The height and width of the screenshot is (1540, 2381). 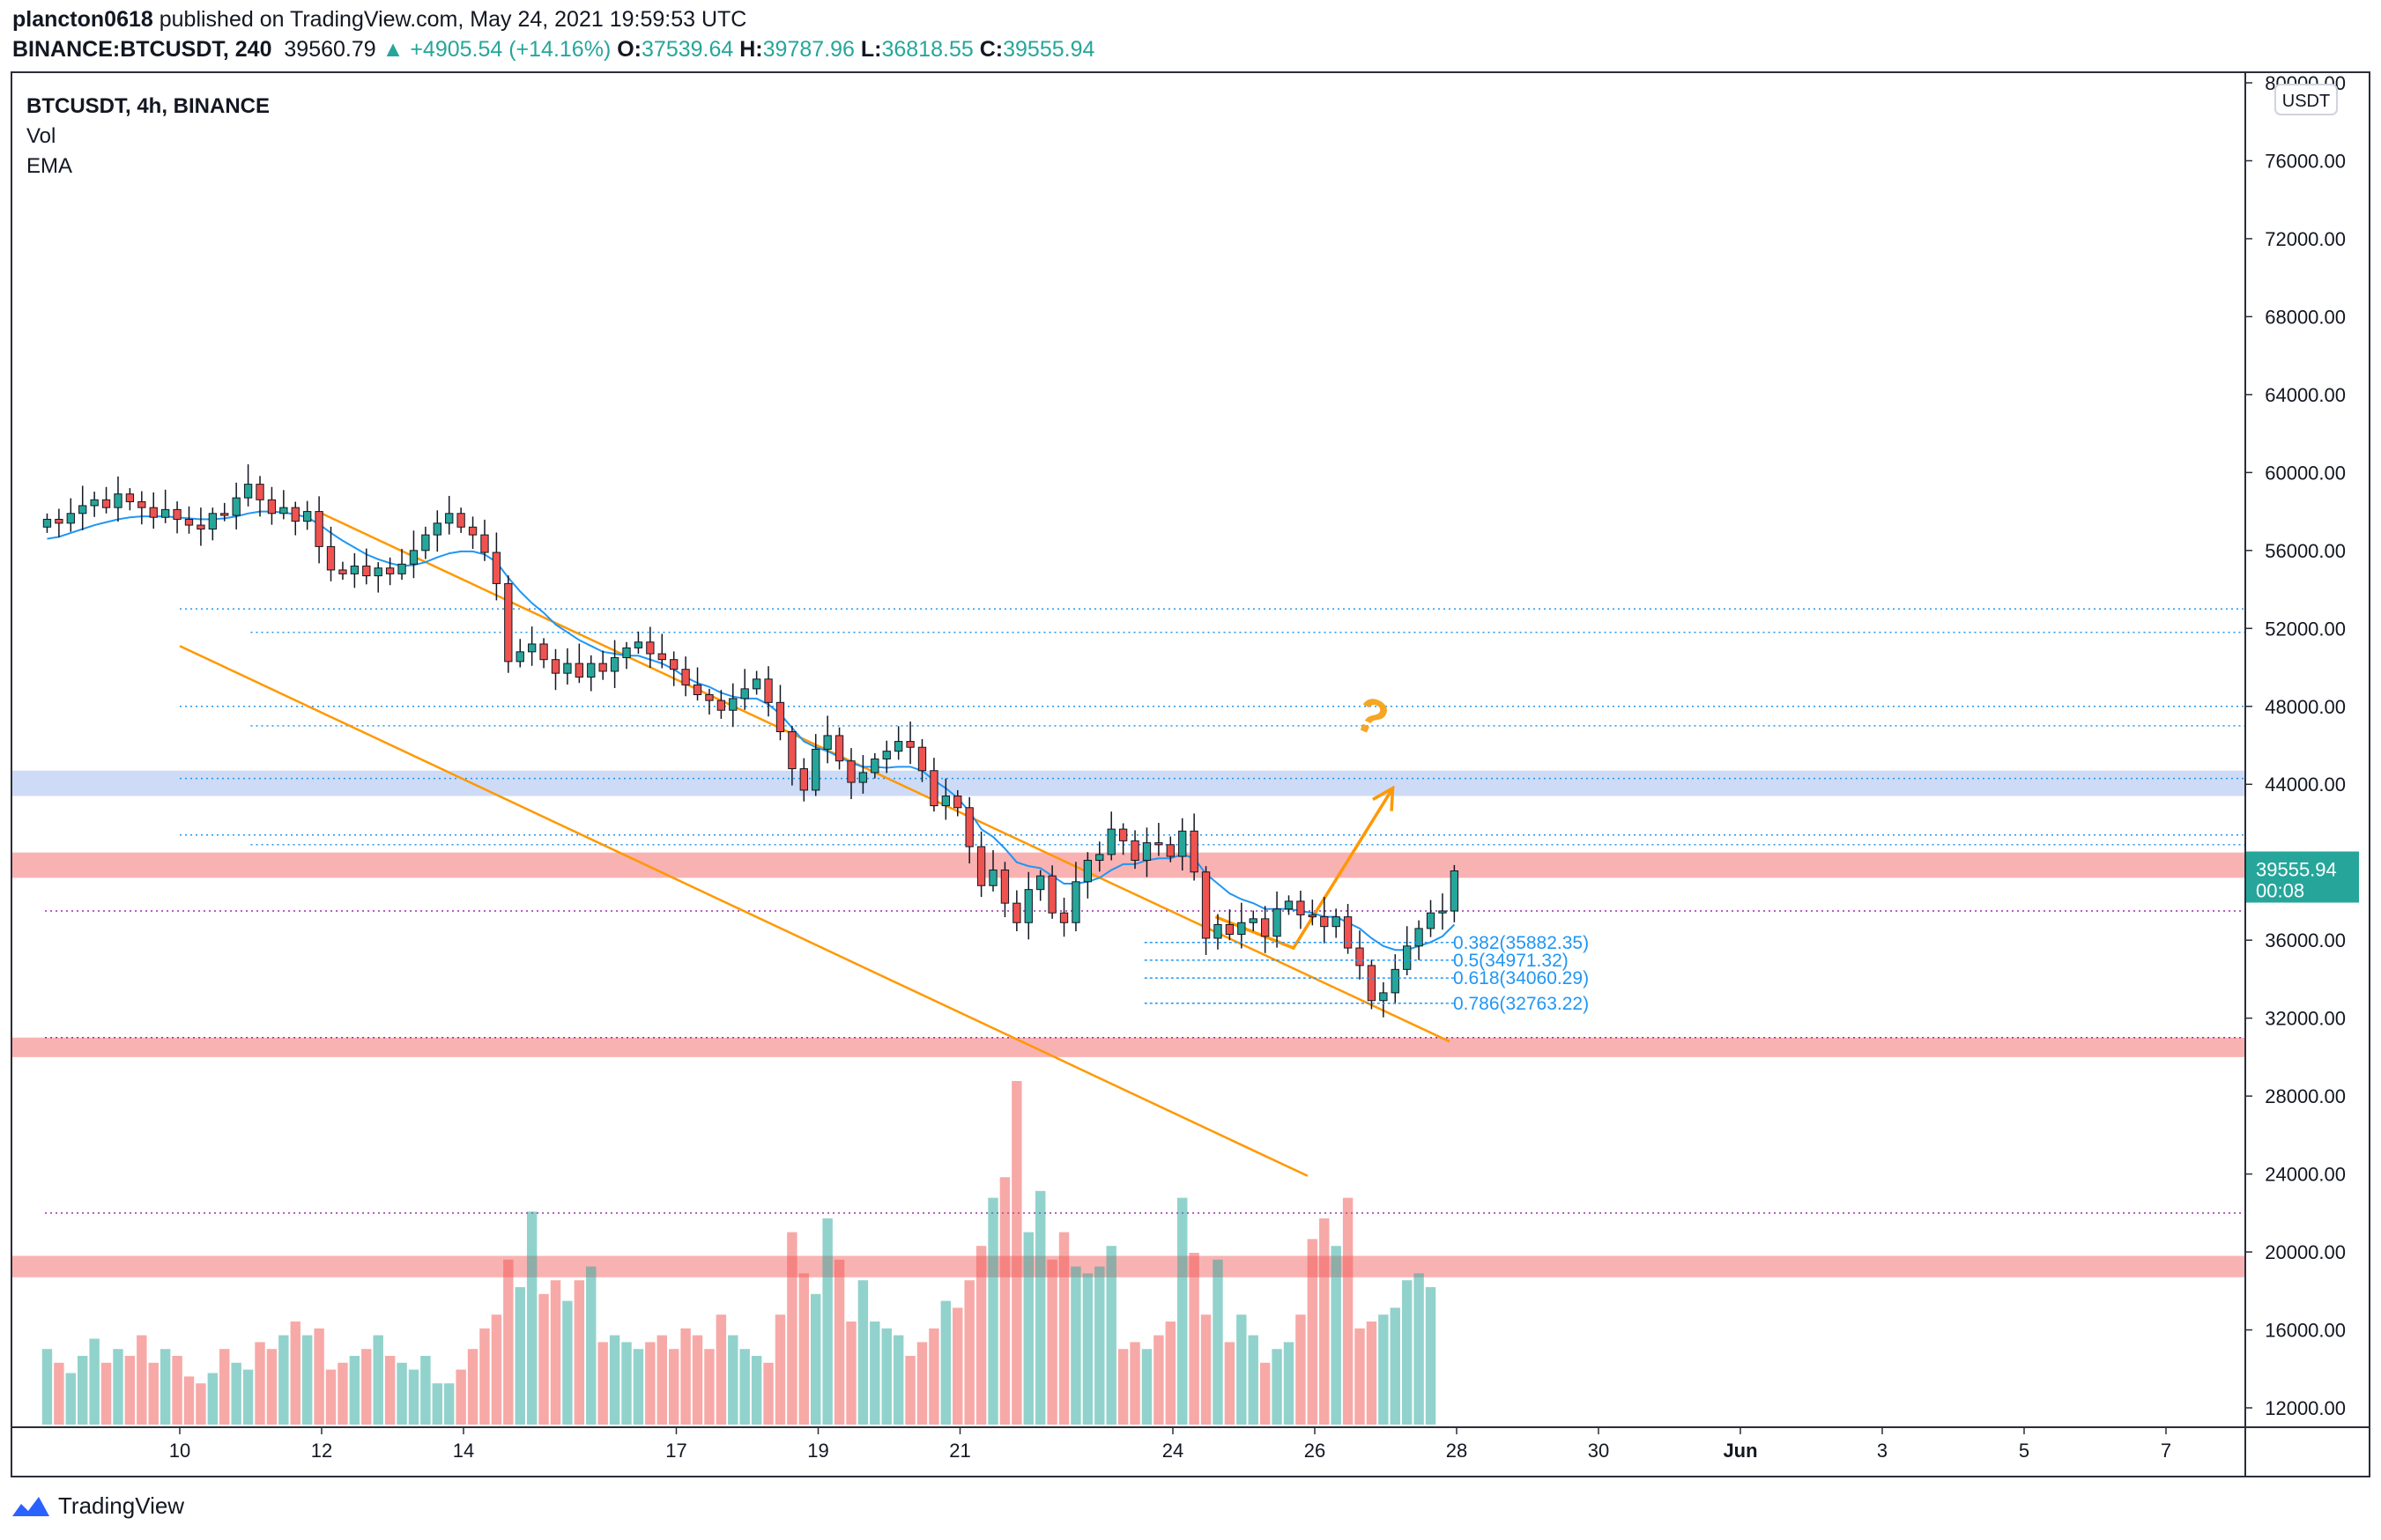 What do you see at coordinates (1128, 865) in the screenshot?
I see `sr-zone` at bounding box center [1128, 865].